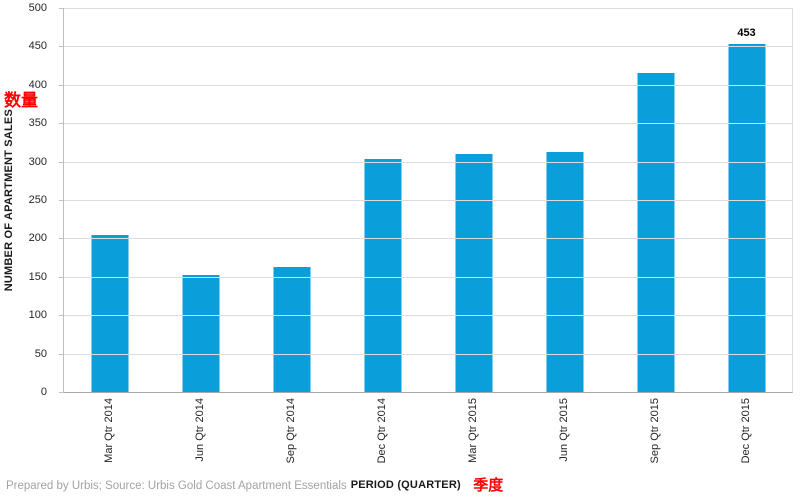 This screenshot has height=497, width=800. I want to click on x-label-cell: Sep Qtr 2015, so click(654, 433).